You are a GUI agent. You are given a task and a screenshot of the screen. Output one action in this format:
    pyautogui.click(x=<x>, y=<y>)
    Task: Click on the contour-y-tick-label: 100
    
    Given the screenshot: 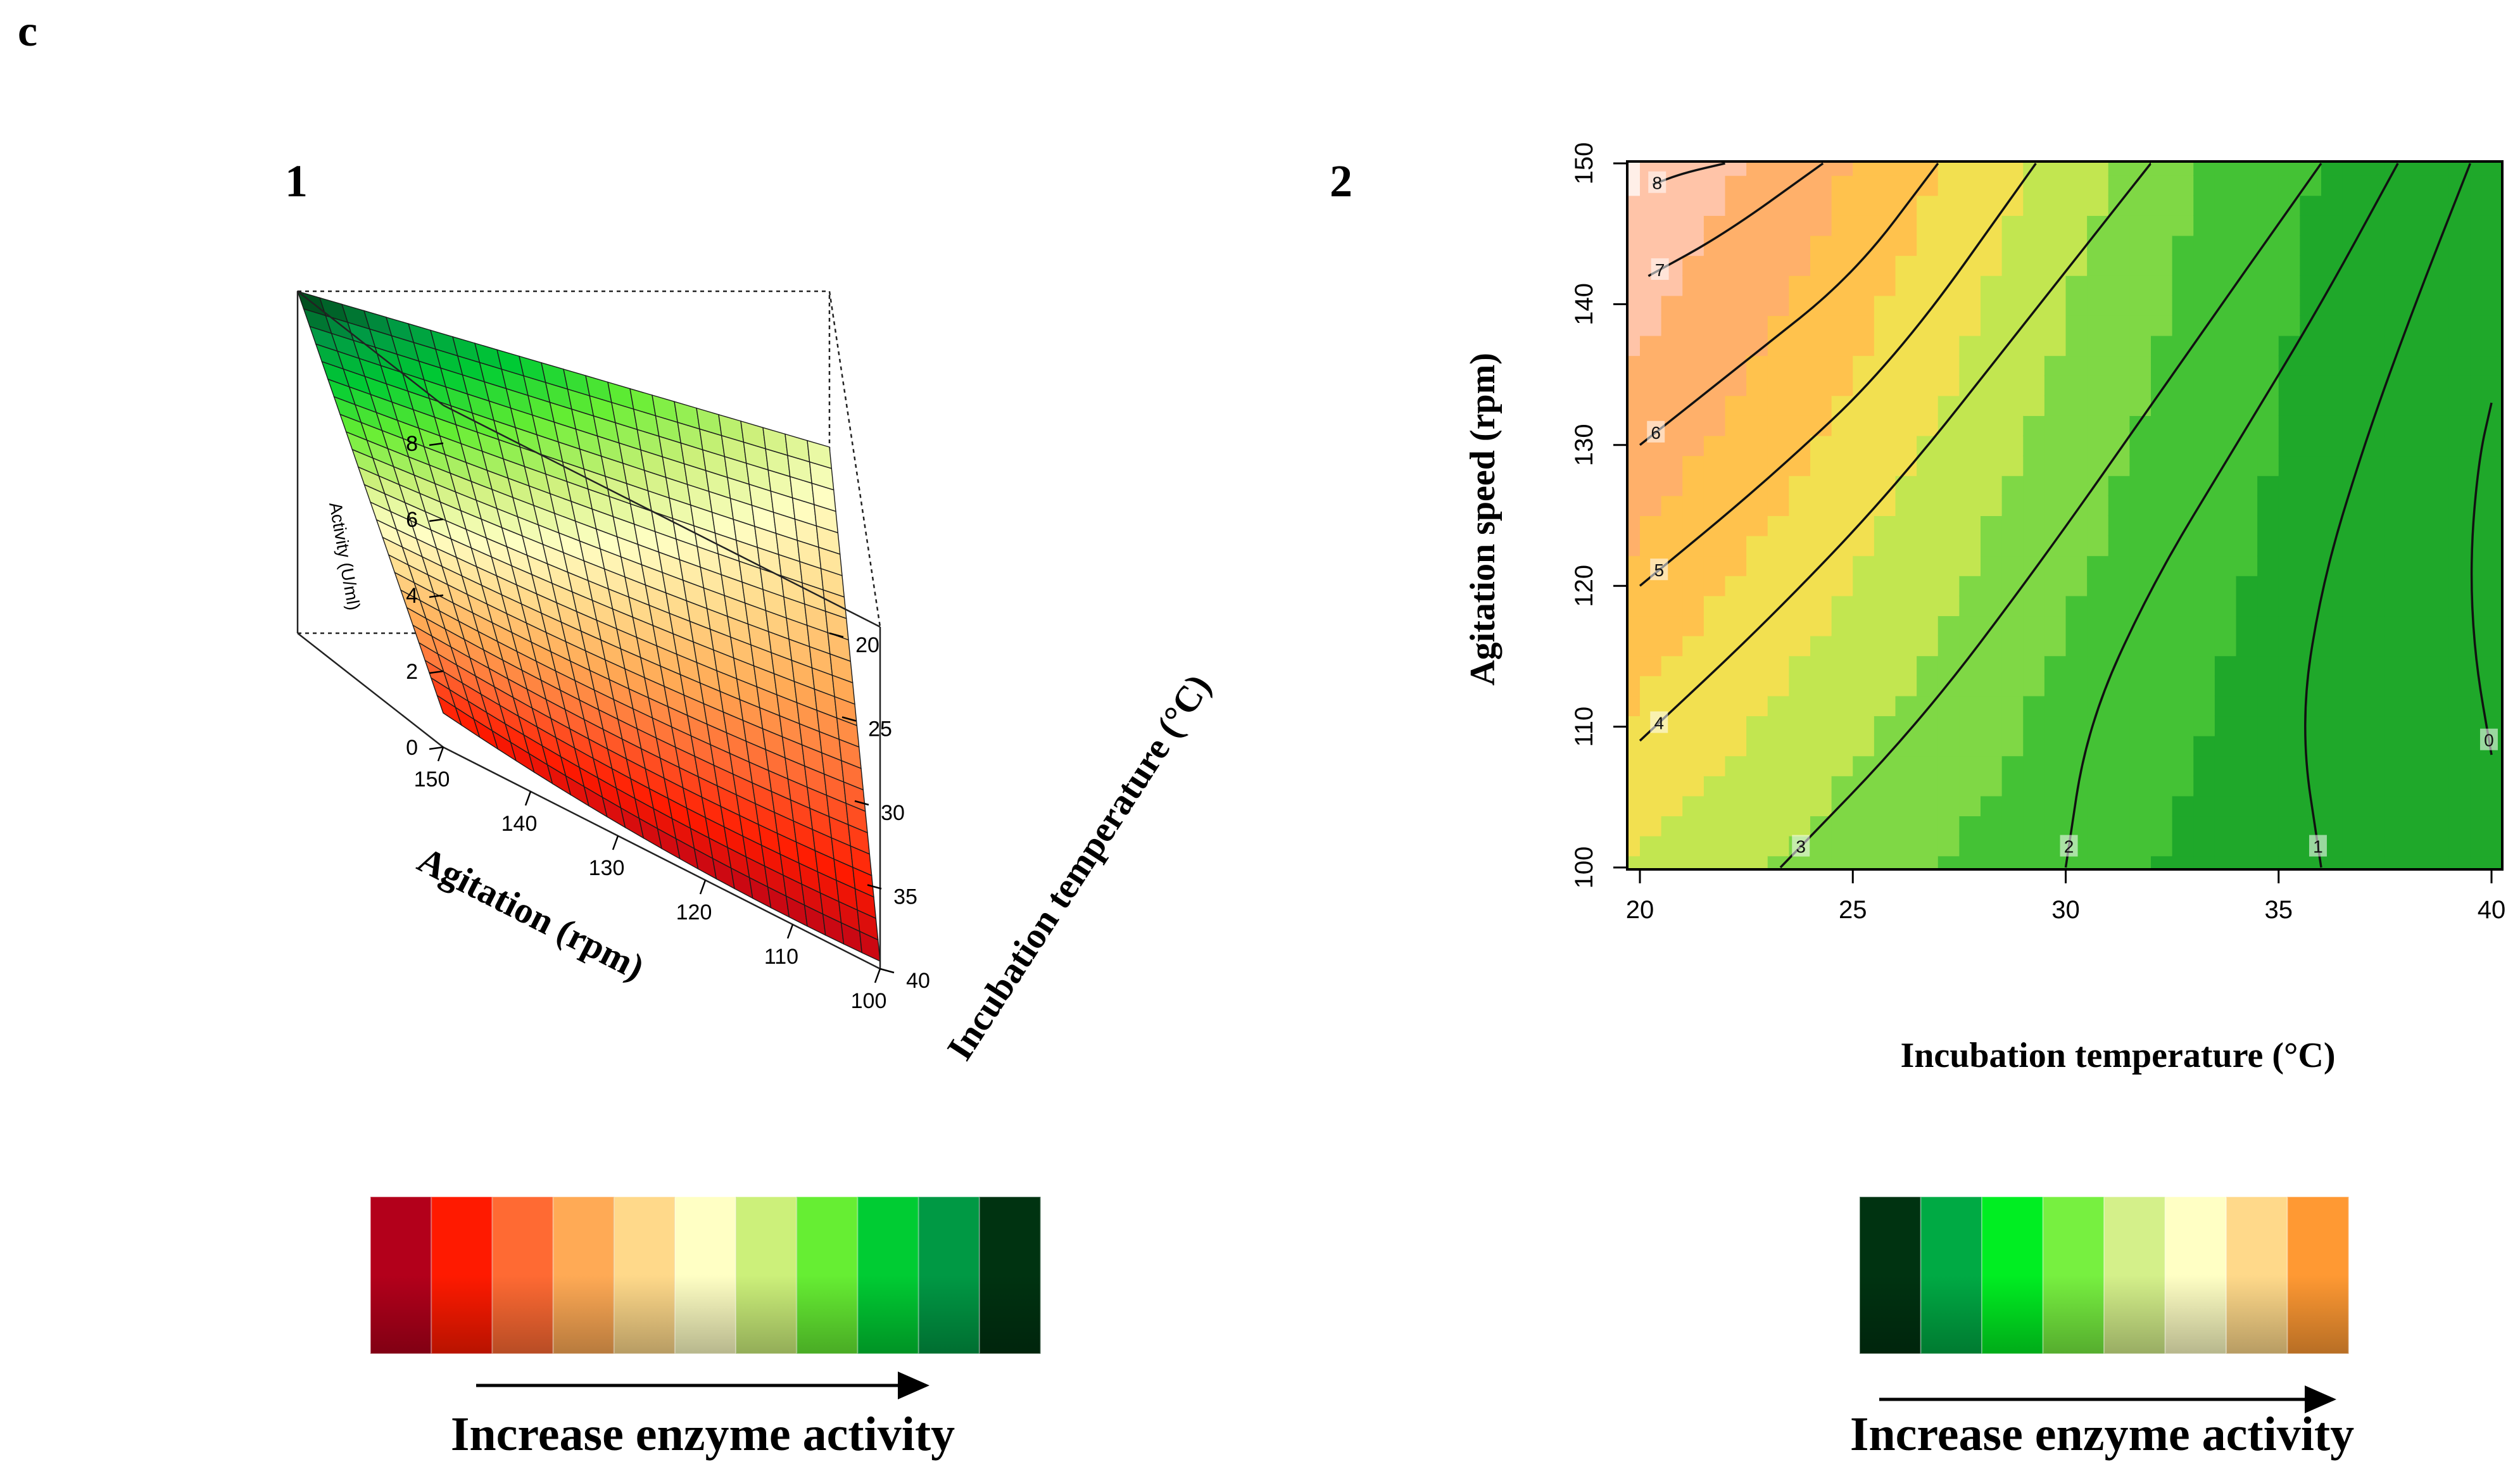 What is the action you would take?
    pyautogui.click(x=1584, y=868)
    